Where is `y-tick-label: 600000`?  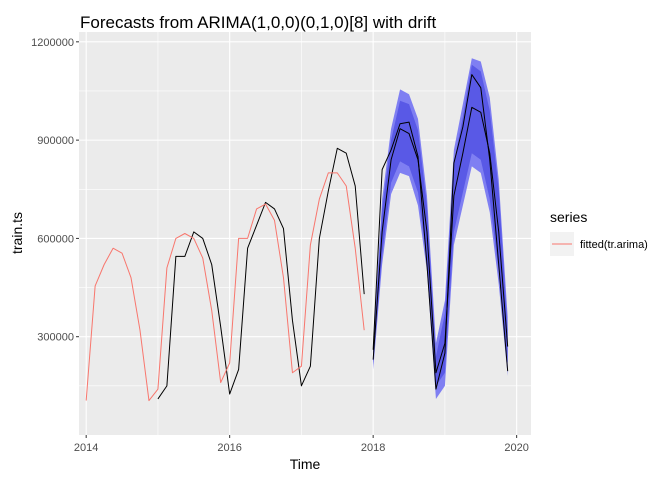 y-tick-label: 600000 is located at coordinates (55, 239).